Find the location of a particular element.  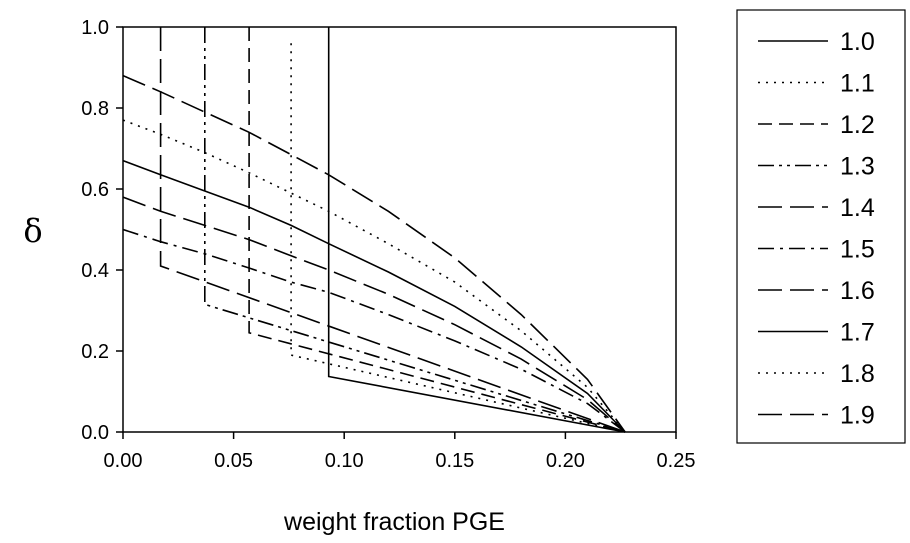

y-tick-label: 0.2 is located at coordinates (95, 352).